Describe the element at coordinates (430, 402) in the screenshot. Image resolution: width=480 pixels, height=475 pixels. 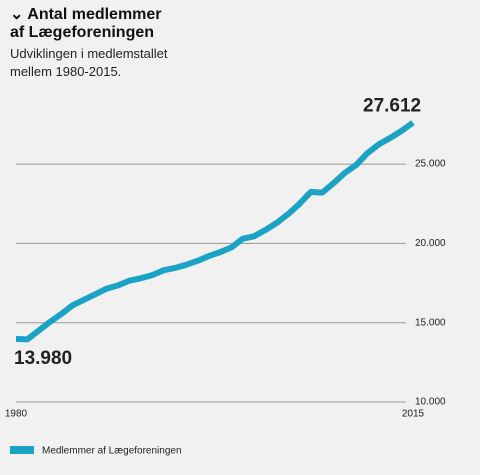
I see `y-tick-label: 10.000` at that location.